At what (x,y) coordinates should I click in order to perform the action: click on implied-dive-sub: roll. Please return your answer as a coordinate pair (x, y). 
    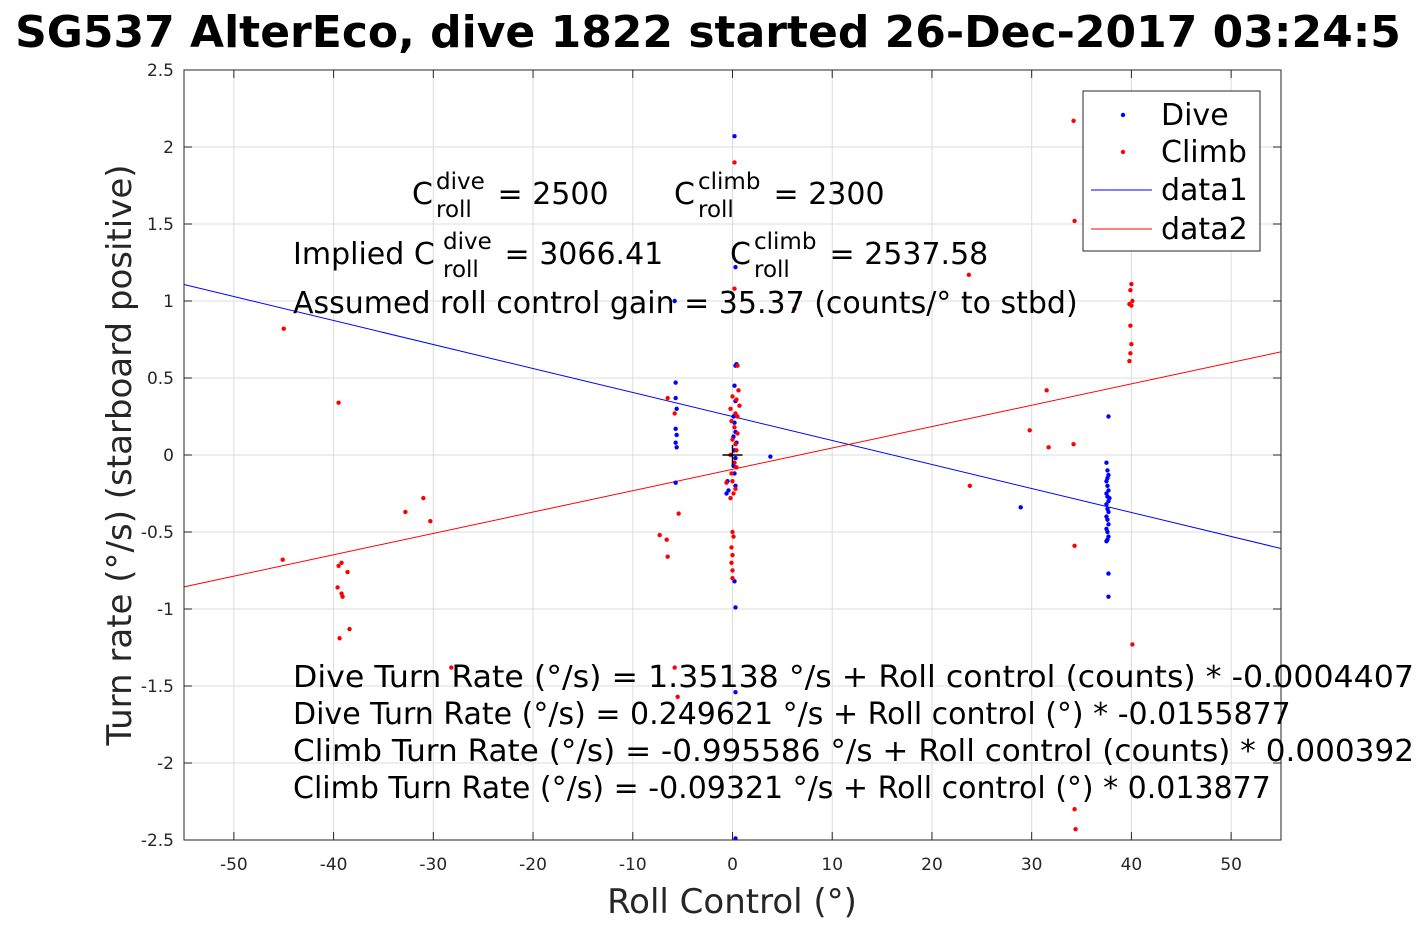
    Looking at the image, I should click on (461, 270).